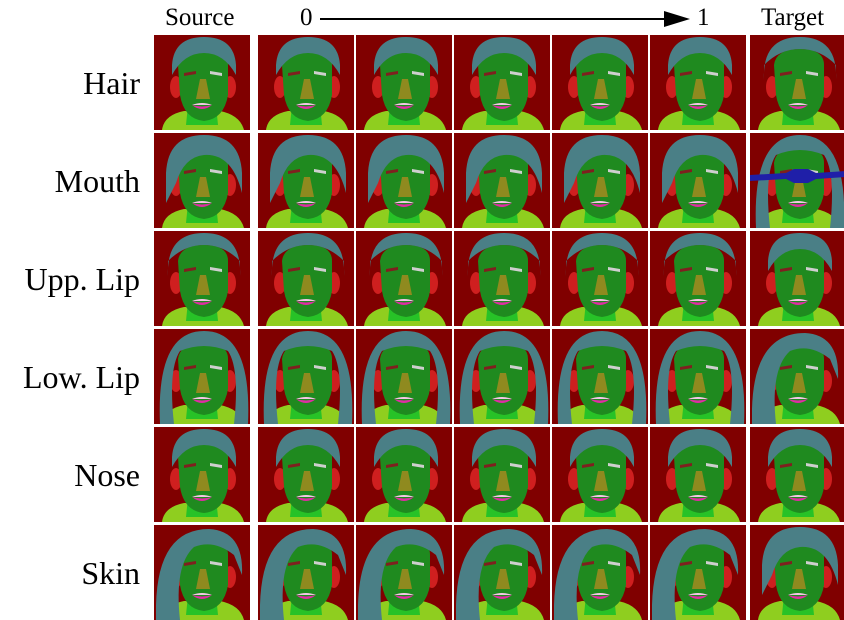 Image resolution: width=844 pixels, height=620 pixels. I want to click on row-label-hair: Hair, so click(111, 83).